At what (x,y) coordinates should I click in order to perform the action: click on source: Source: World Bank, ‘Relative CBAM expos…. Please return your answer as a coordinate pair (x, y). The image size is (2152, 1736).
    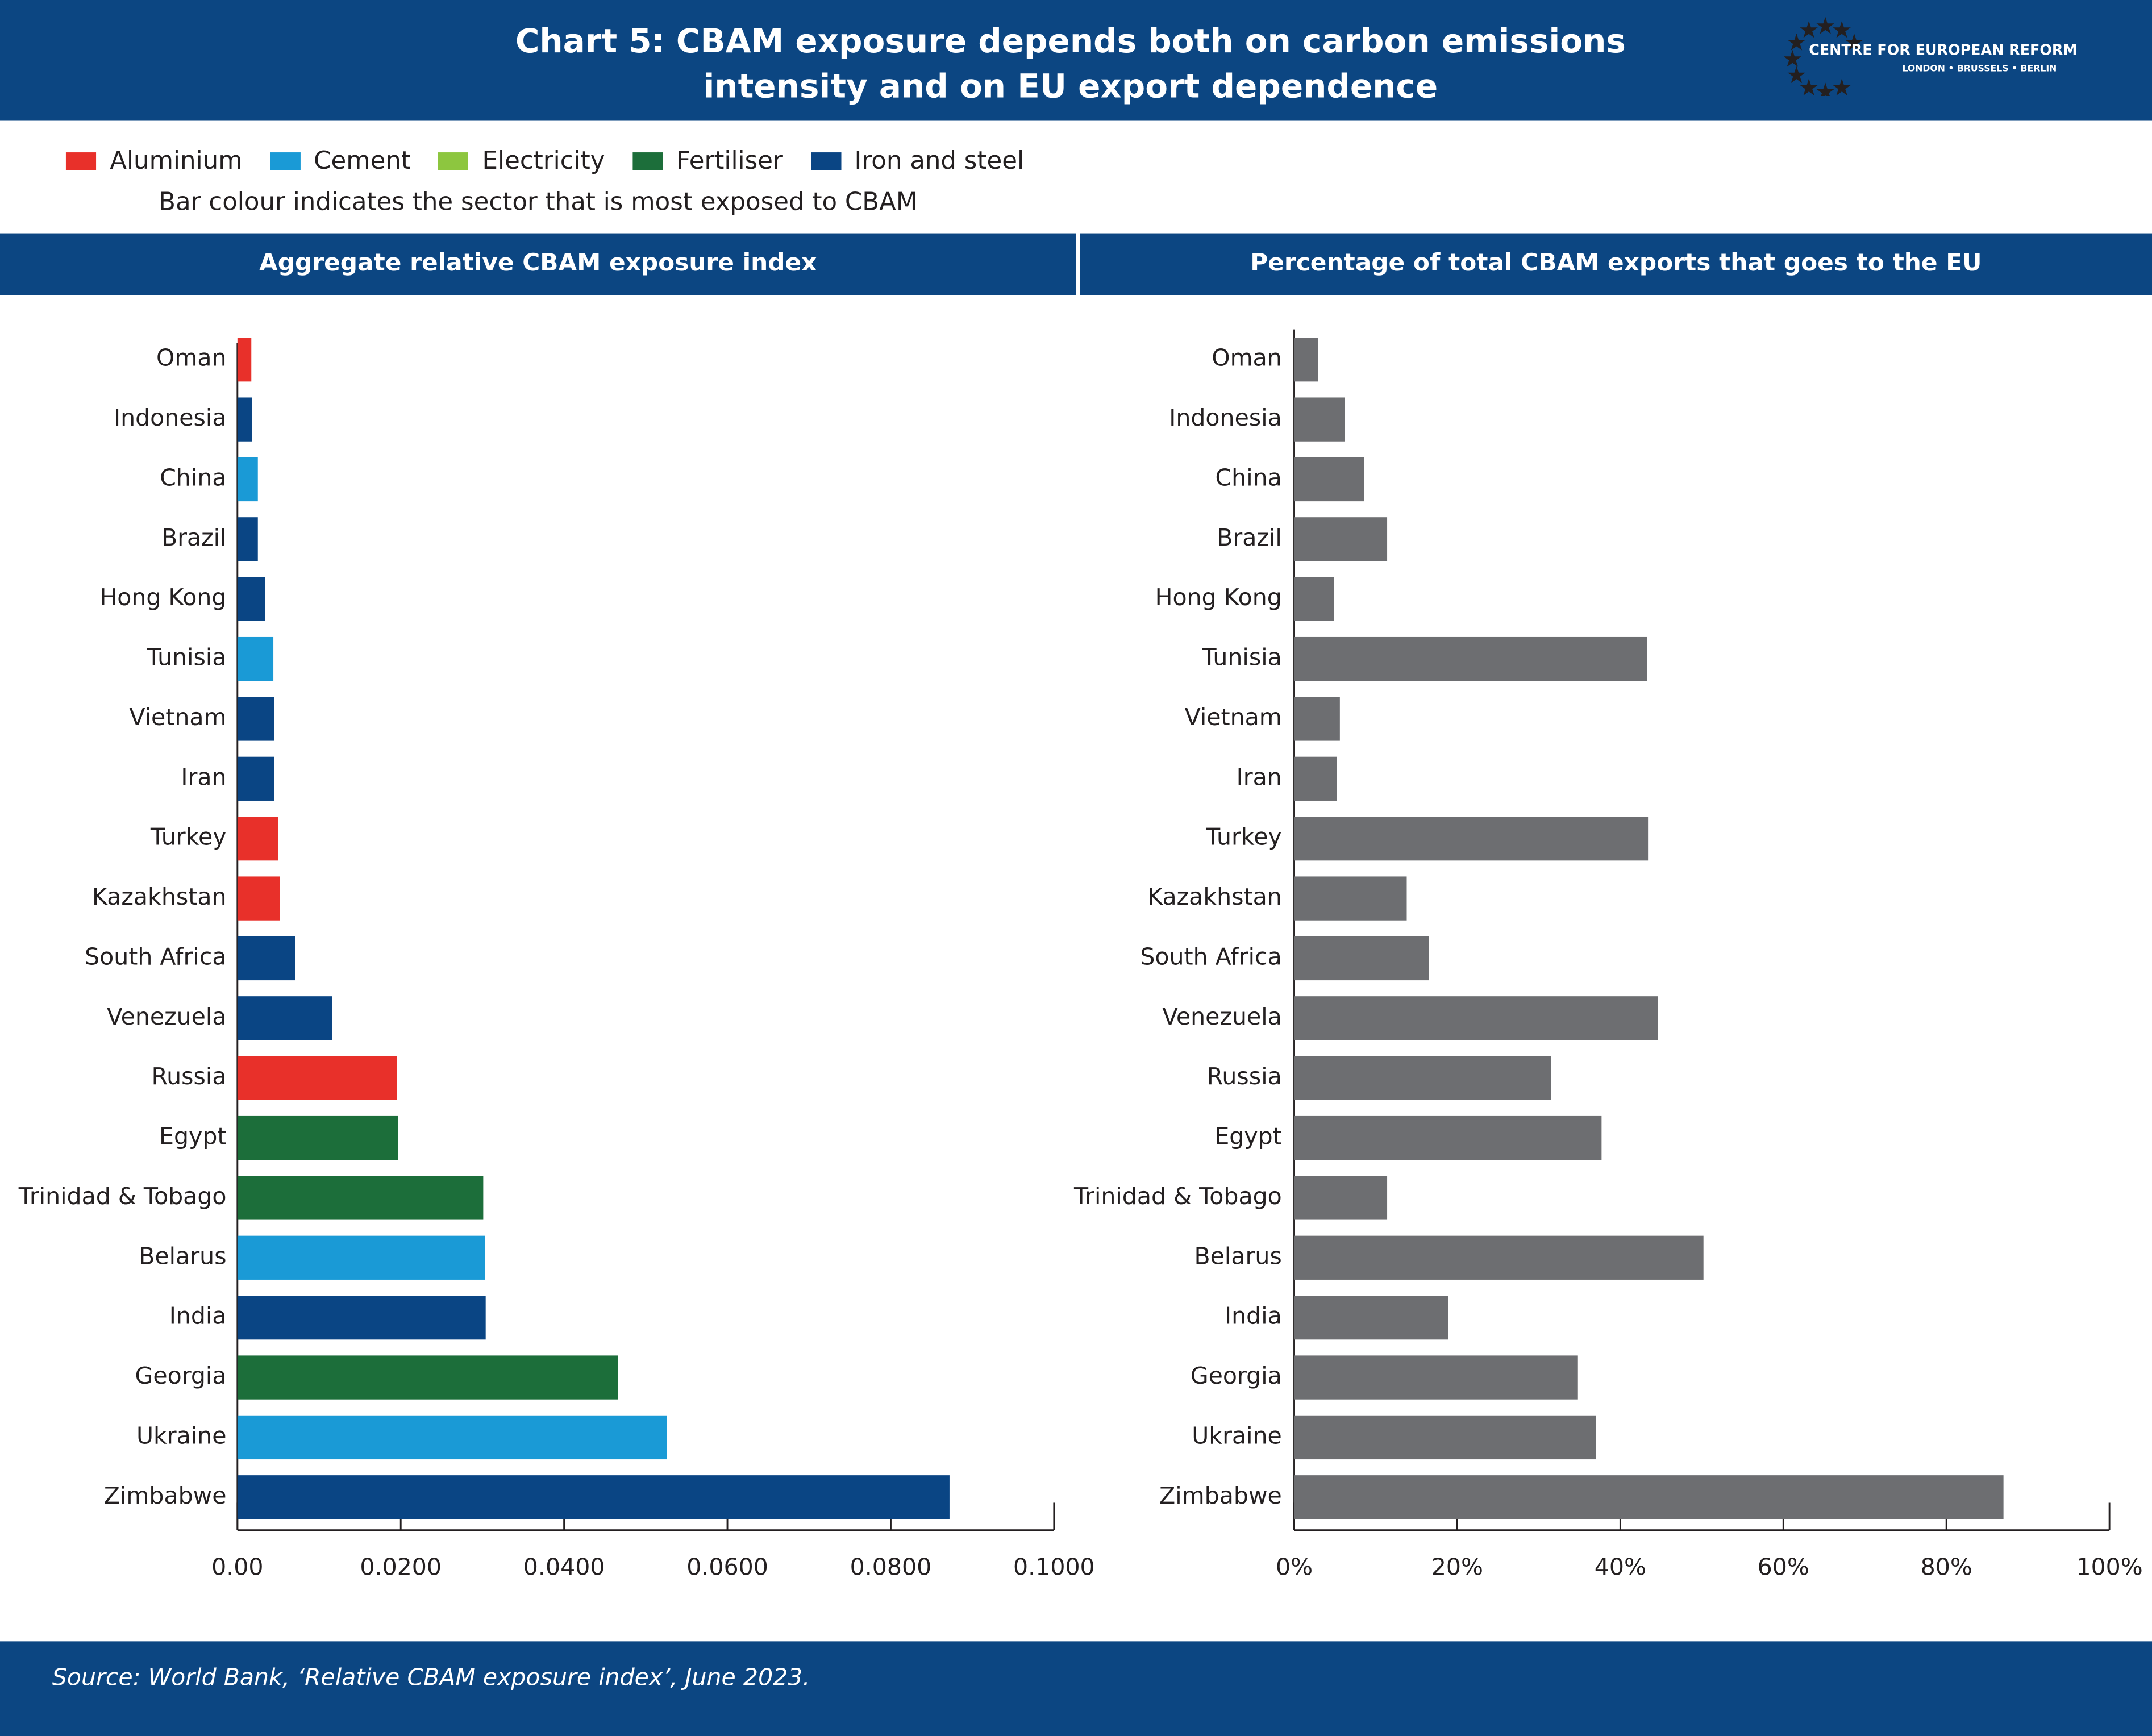
    Looking at the image, I should click on (431, 1678).